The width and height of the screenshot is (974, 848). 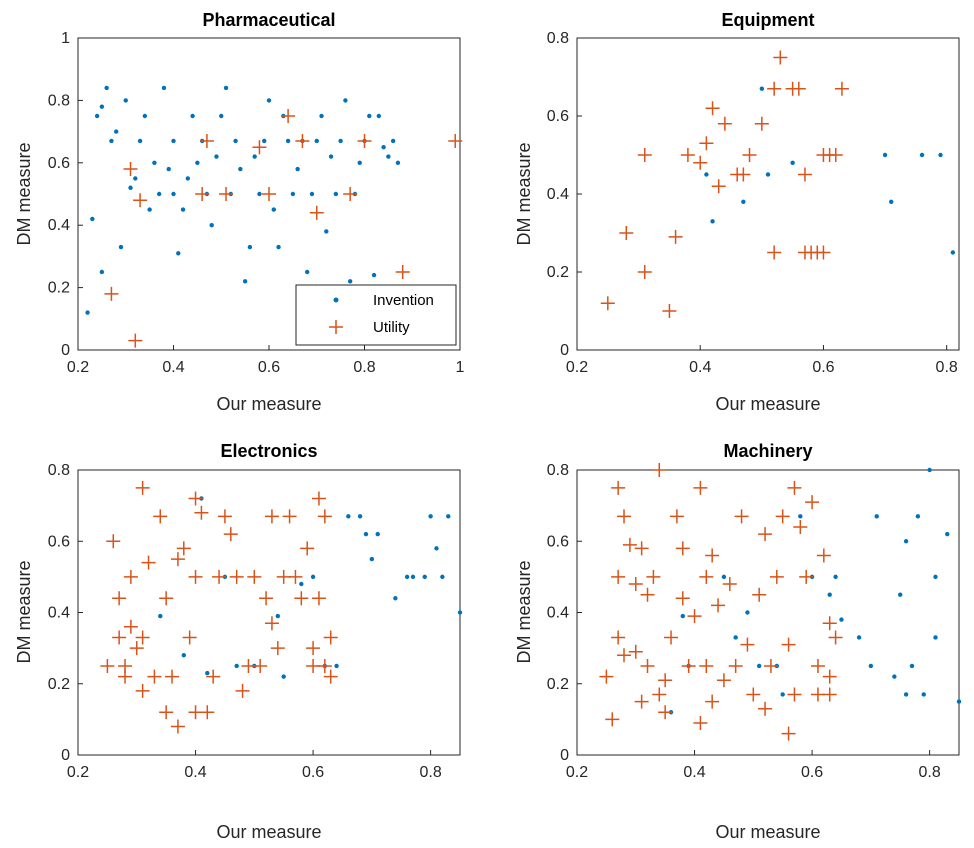 I want to click on y-tick-label: 0, so click(x=65, y=755).